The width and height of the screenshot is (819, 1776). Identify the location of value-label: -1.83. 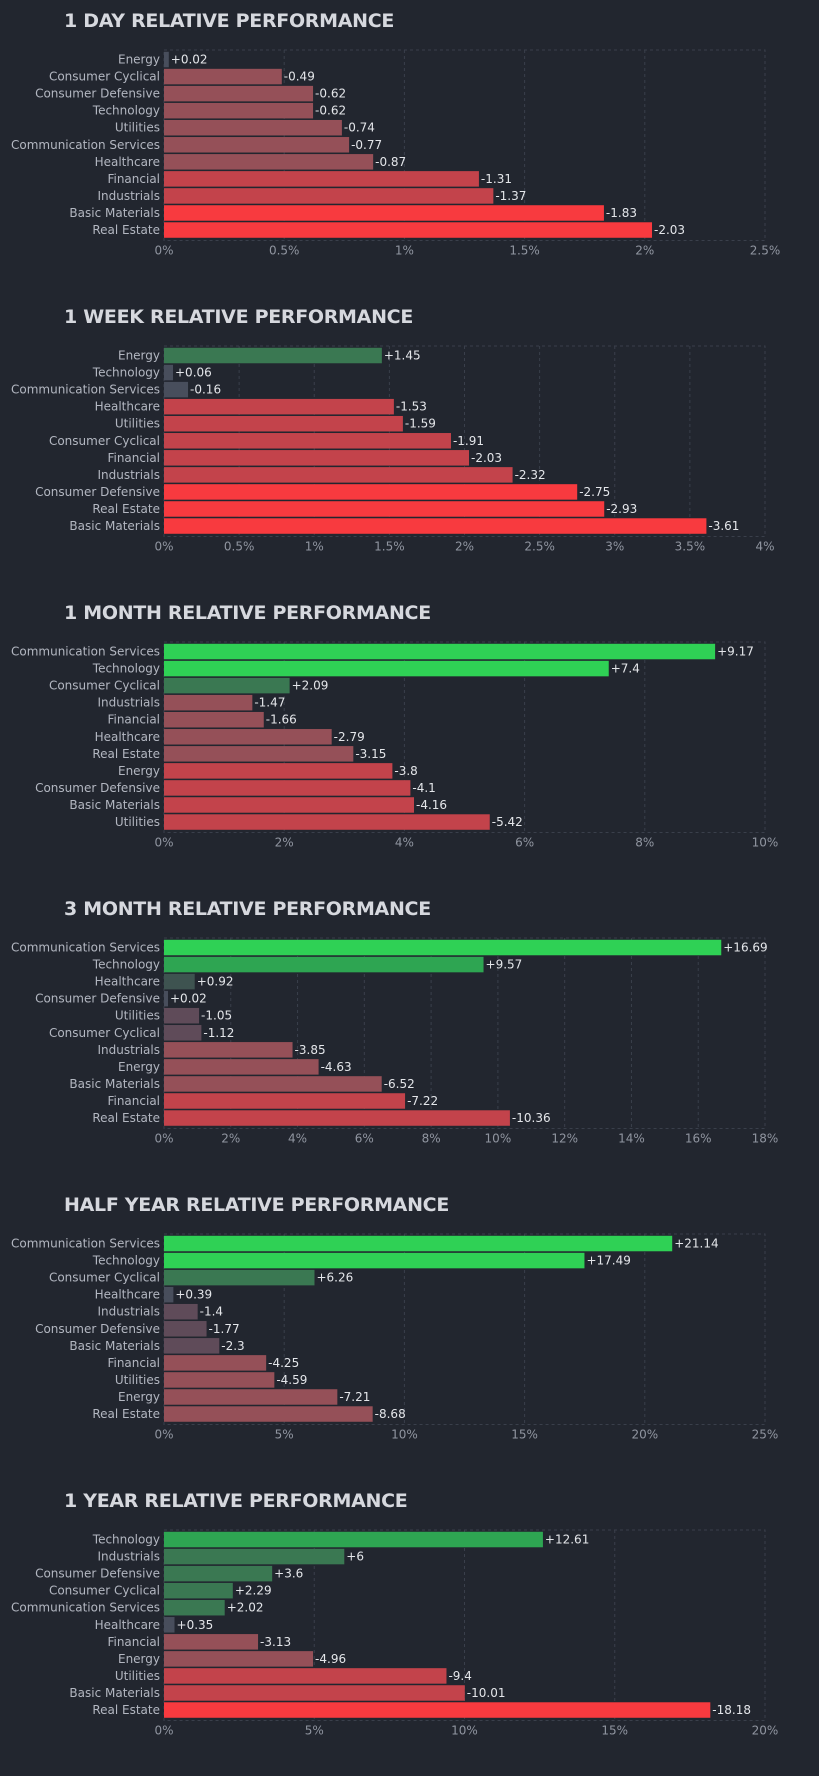
(621, 213).